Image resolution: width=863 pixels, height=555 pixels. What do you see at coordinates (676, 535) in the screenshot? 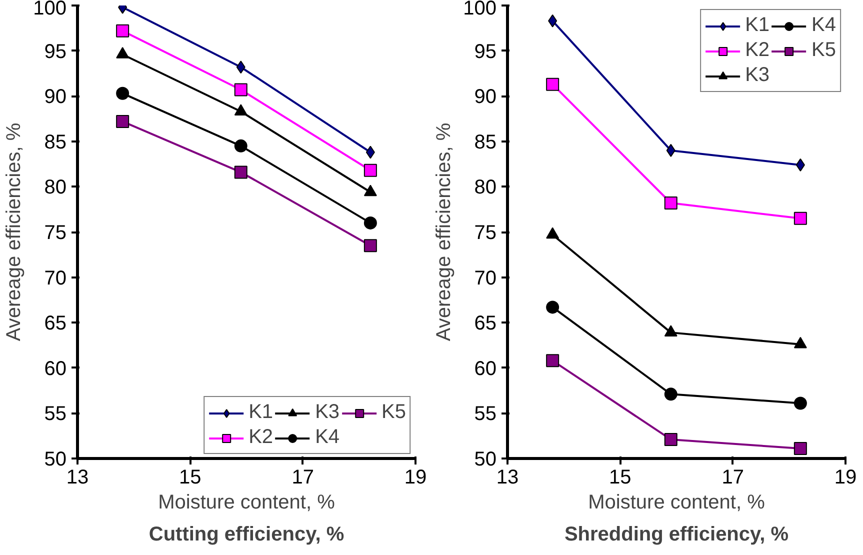
I see `text: Shredding efficiency, %` at bounding box center [676, 535].